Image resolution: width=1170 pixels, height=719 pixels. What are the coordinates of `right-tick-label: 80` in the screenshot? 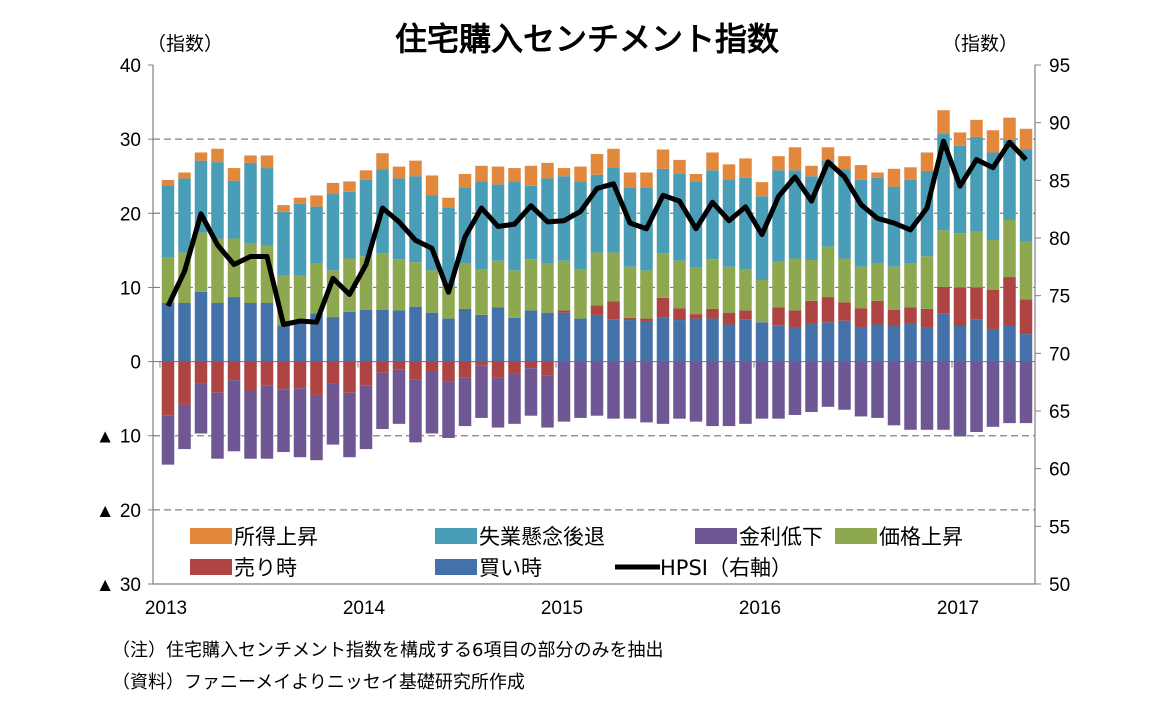 It's located at (1059, 239).